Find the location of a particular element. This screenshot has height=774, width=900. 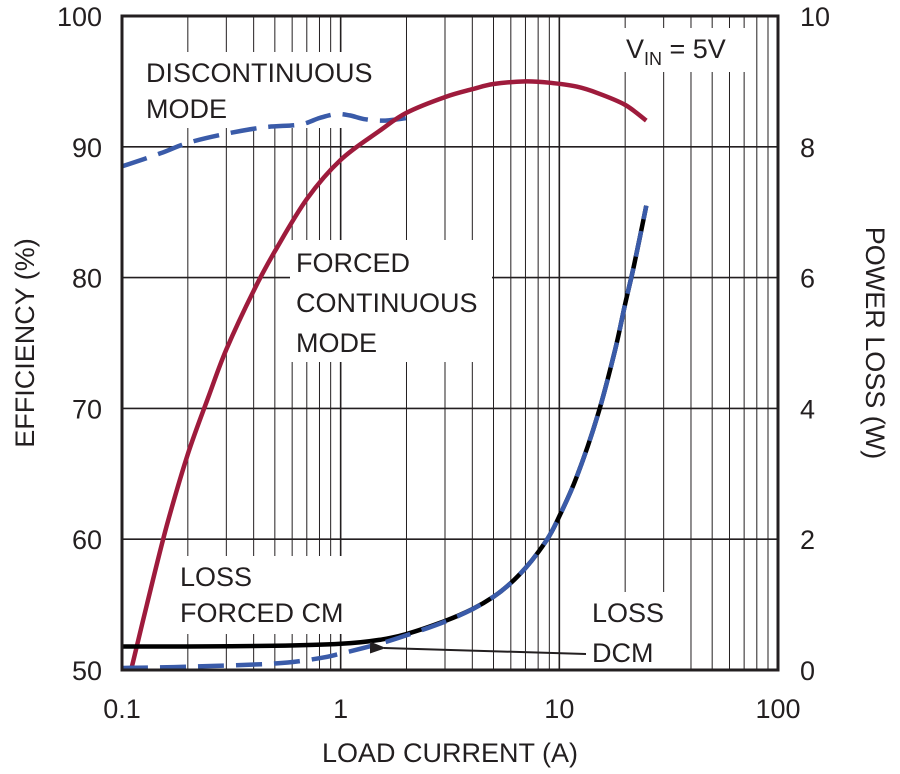

vin-label: VIN = 5V is located at coordinates (676, 51).